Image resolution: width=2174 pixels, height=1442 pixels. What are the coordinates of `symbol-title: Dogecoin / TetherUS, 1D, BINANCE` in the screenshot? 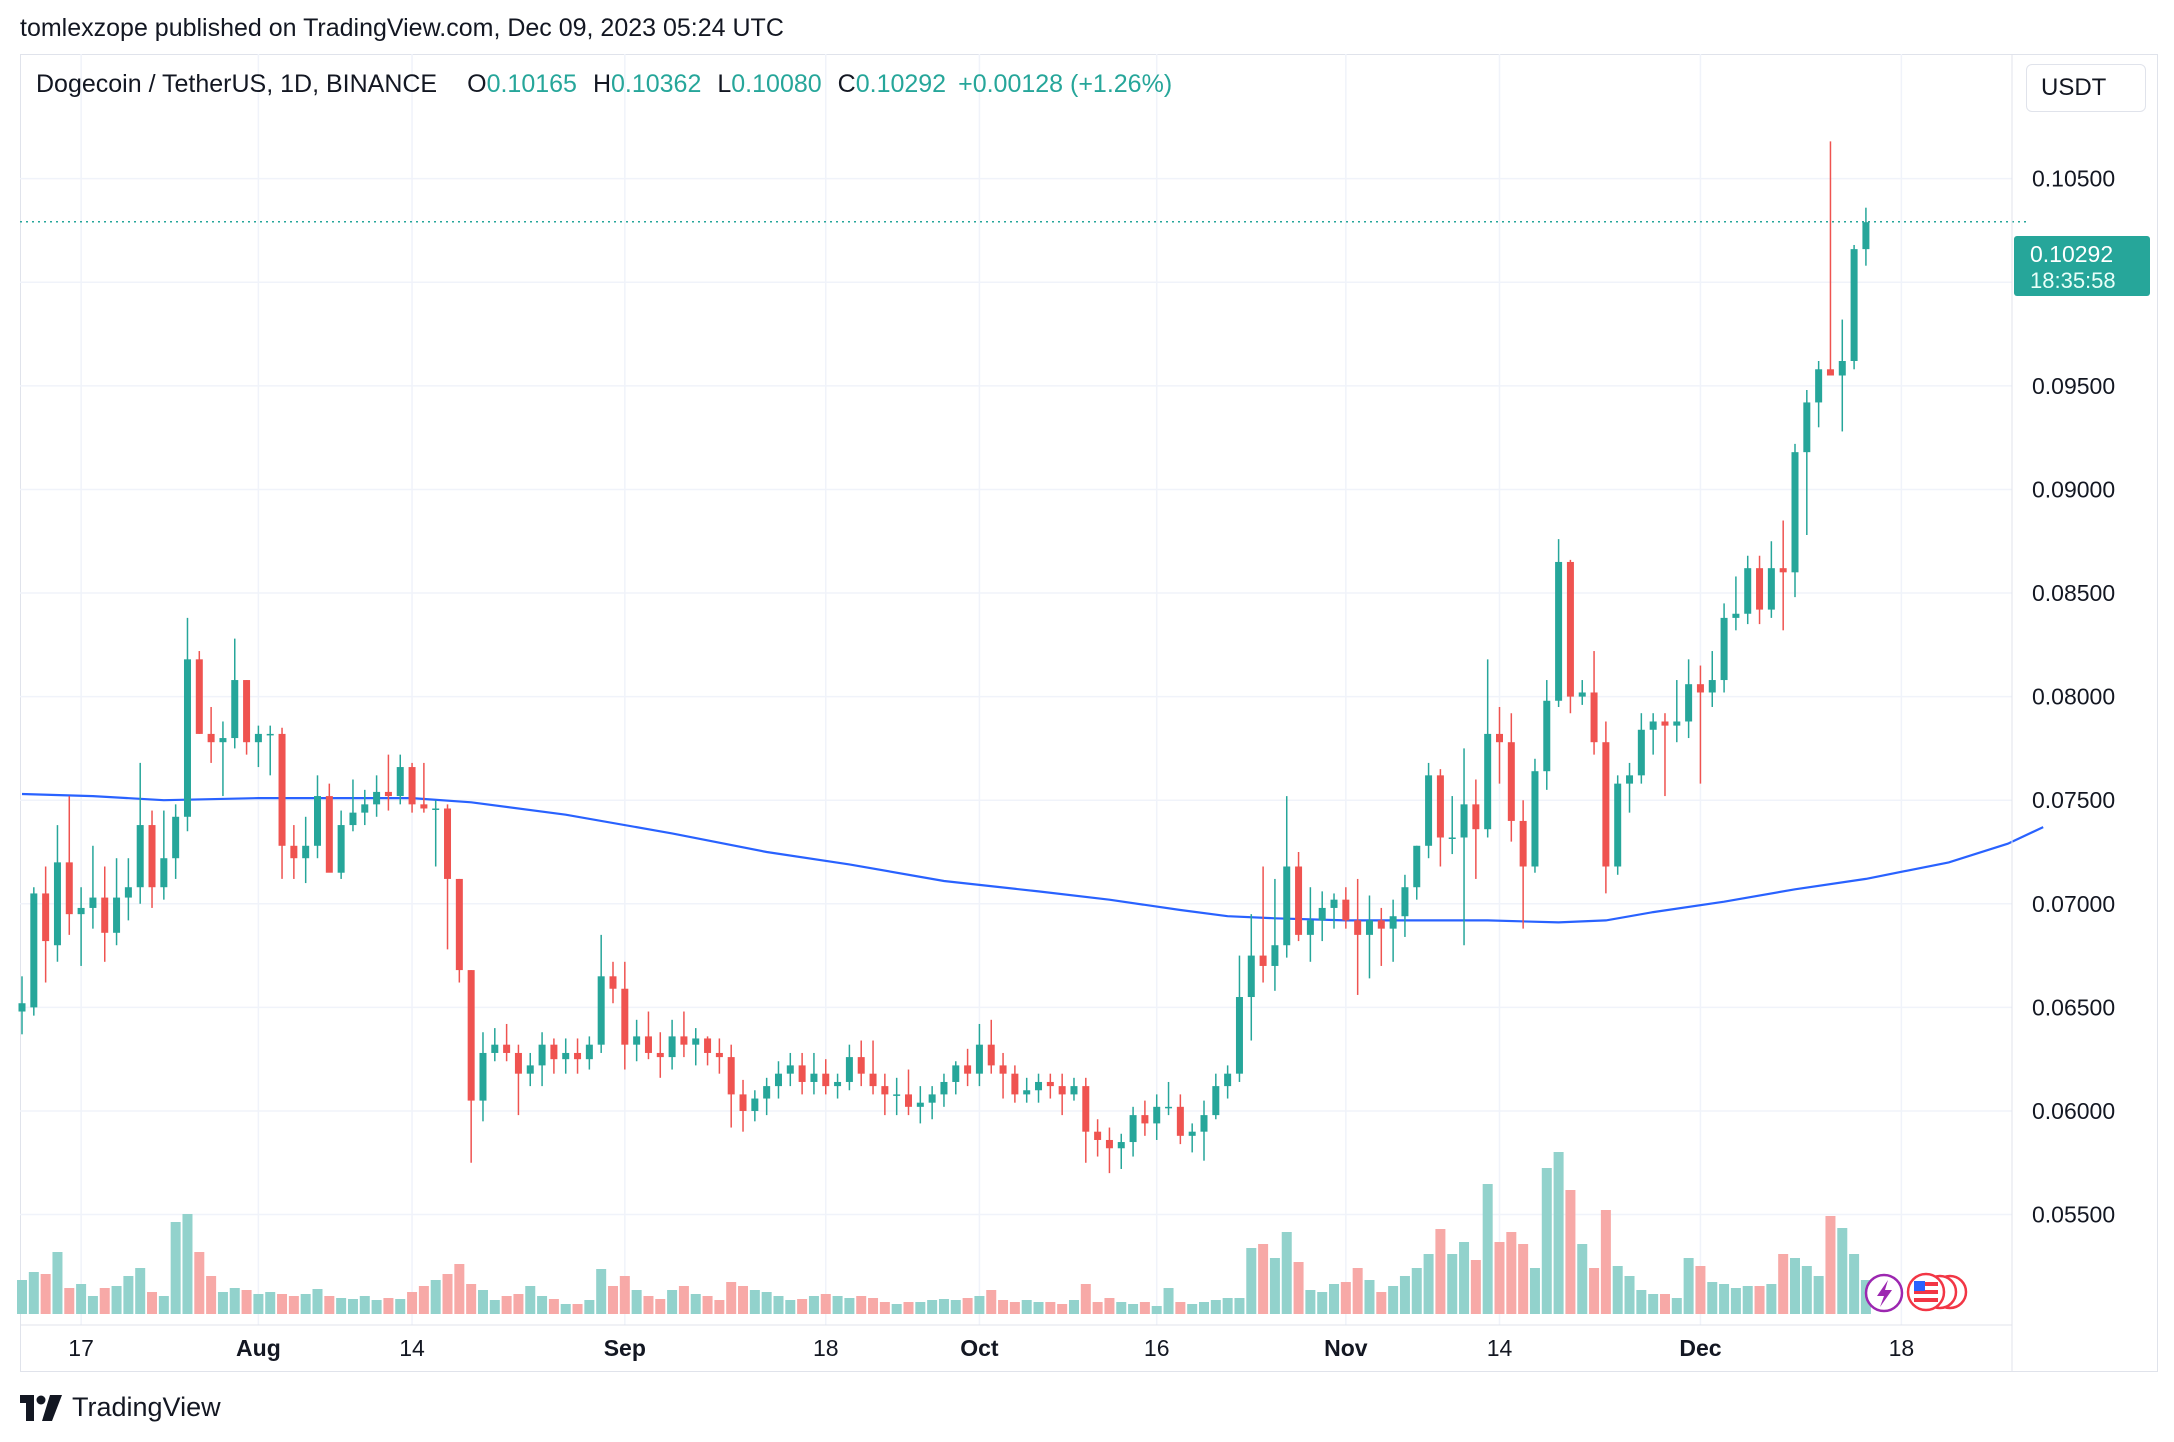 It's located at (237, 84).